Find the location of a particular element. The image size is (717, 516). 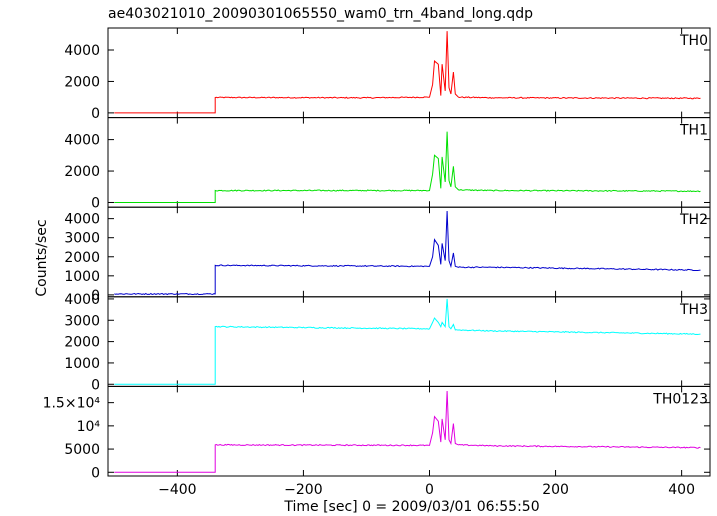

series-line-th2 is located at coordinates (407, 253).